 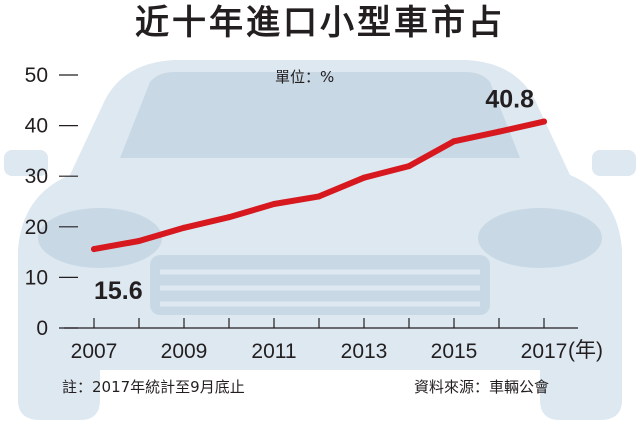 What do you see at coordinates (454, 351) in the screenshot?
I see `x-tick-label: 2015` at bounding box center [454, 351].